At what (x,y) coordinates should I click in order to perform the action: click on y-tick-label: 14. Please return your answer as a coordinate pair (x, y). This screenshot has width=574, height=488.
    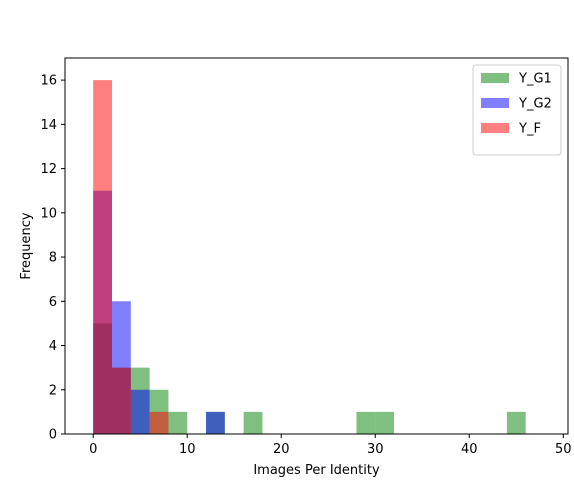
    Looking at the image, I should click on (48, 125).